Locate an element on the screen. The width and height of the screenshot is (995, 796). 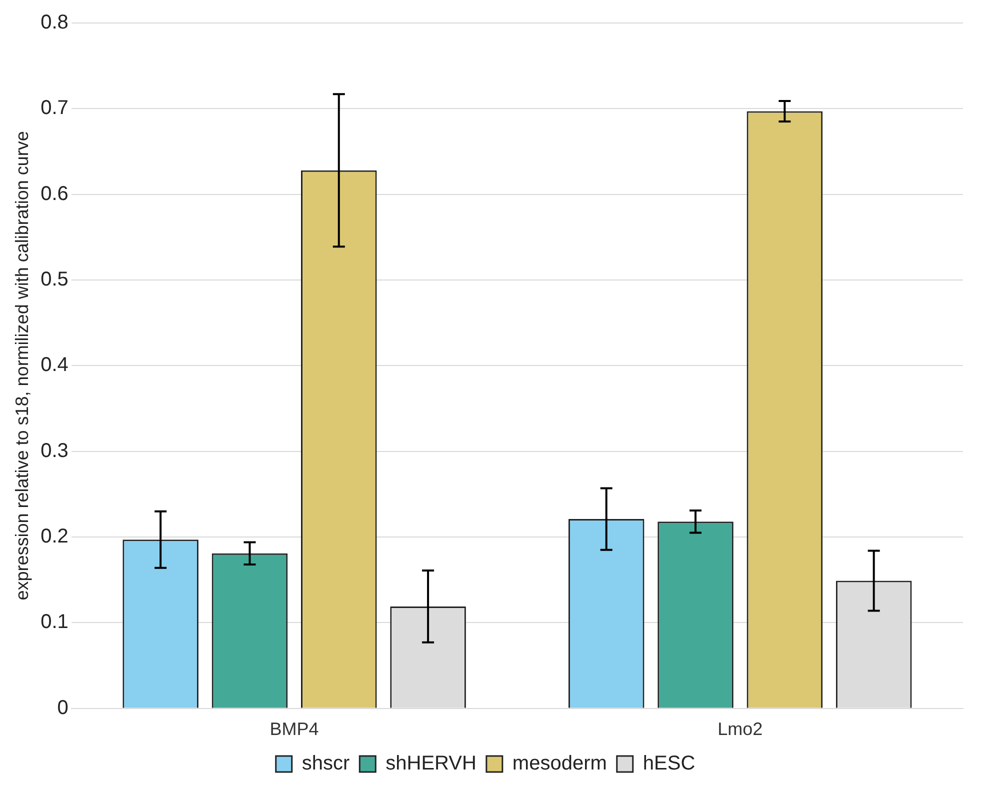
y-axis-title: expression relative to s18, normilized with calibration curve is located at coordinates (22, 365).